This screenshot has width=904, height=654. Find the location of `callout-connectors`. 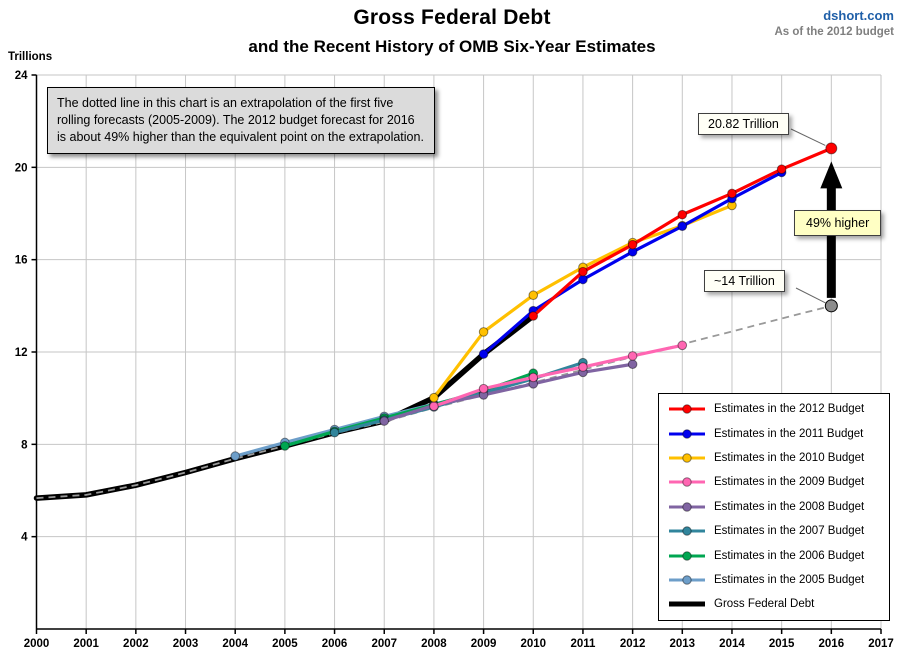

callout-connectors is located at coordinates (808, 216).